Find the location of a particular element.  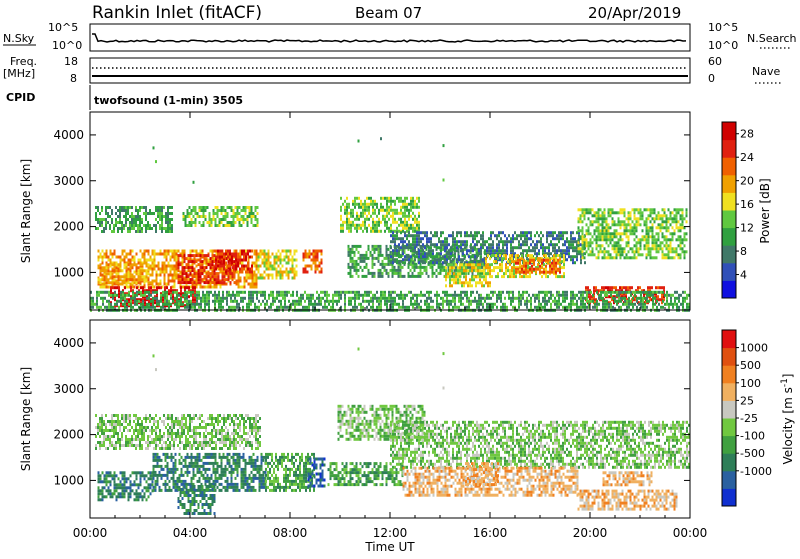

velocity-x-tick-label: 12:00 is located at coordinates (390, 533).